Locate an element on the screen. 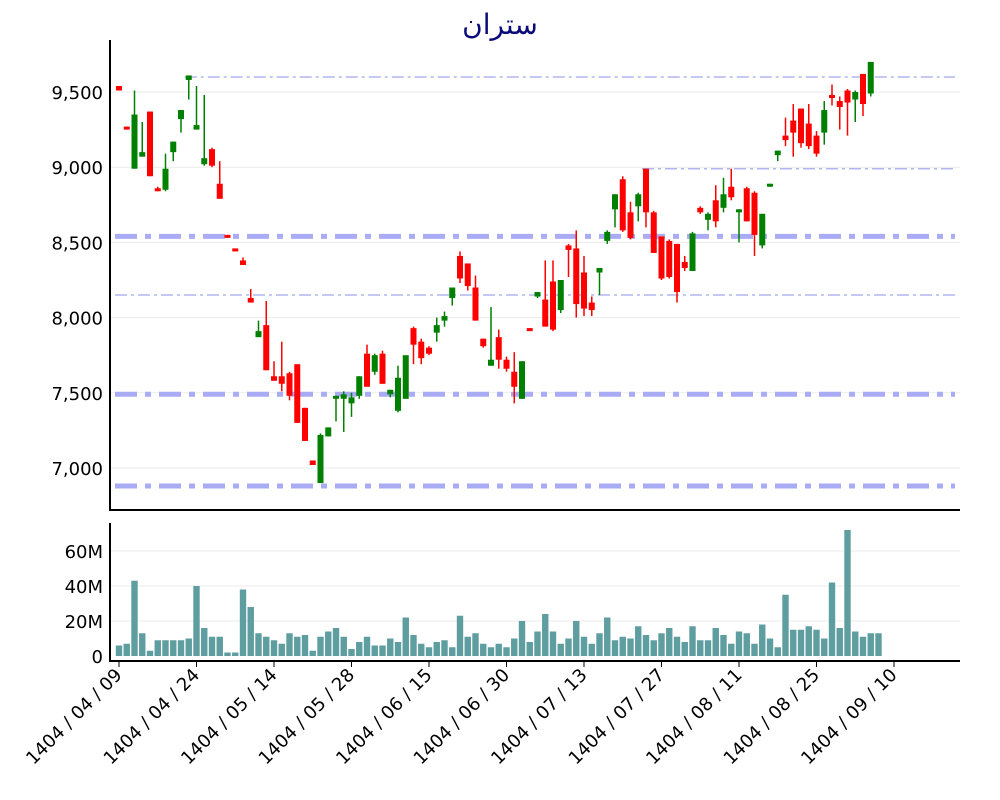 This screenshot has height=800, width=1000. price-tick-label: 8,500 is located at coordinates (77, 243).